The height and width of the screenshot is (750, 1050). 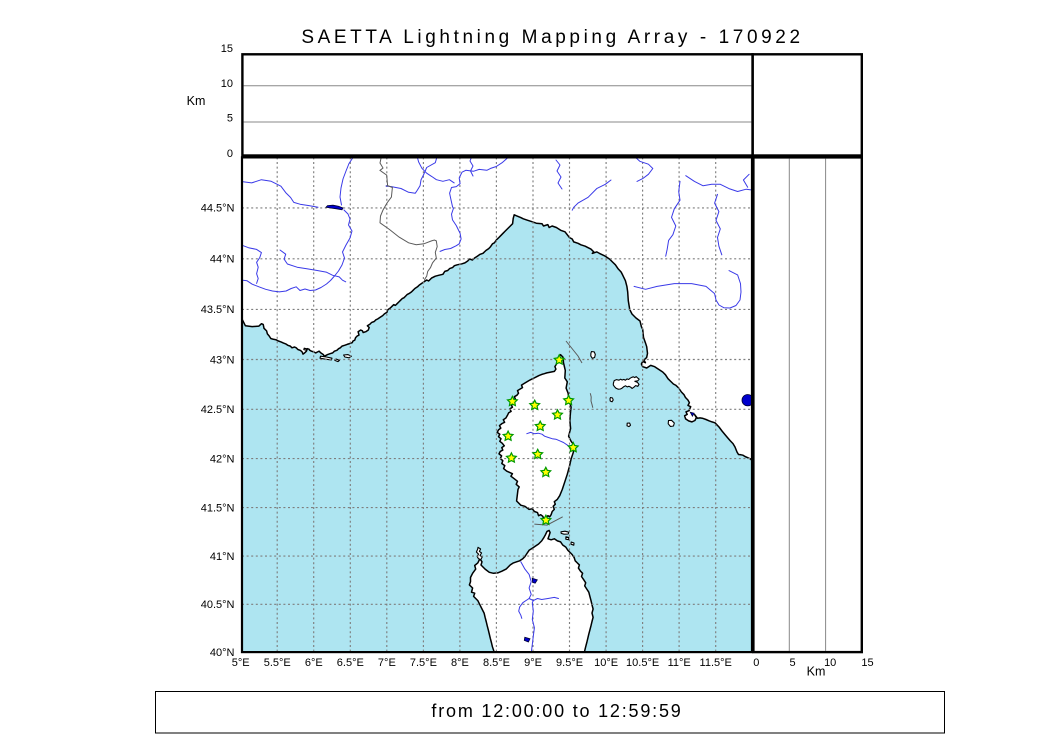 What do you see at coordinates (218, 410) in the screenshot?
I see `svg-text: 42.5°N` at bounding box center [218, 410].